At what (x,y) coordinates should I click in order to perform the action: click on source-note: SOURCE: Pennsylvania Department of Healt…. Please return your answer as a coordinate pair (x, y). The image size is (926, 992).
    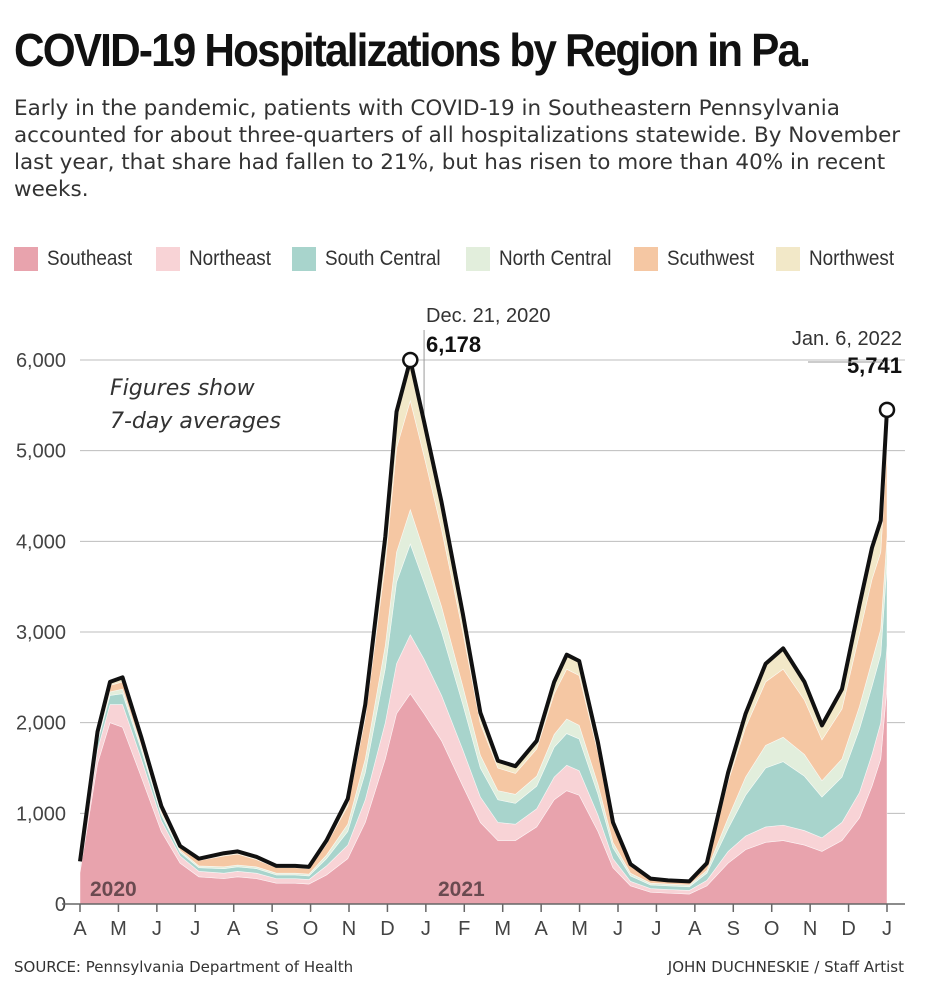
    Looking at the image, I should click on (184, 967).